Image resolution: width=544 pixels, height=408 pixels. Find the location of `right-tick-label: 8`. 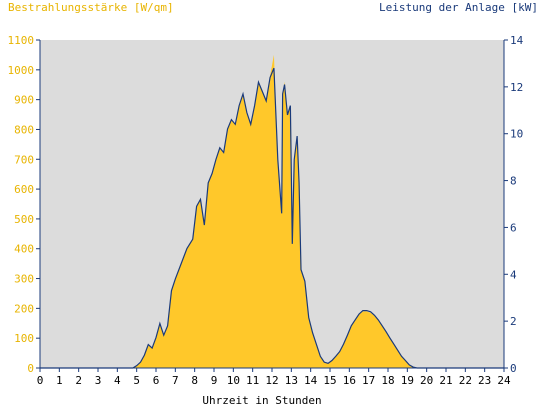

right-tick-label: 8 is located at coordinates (513, 181).